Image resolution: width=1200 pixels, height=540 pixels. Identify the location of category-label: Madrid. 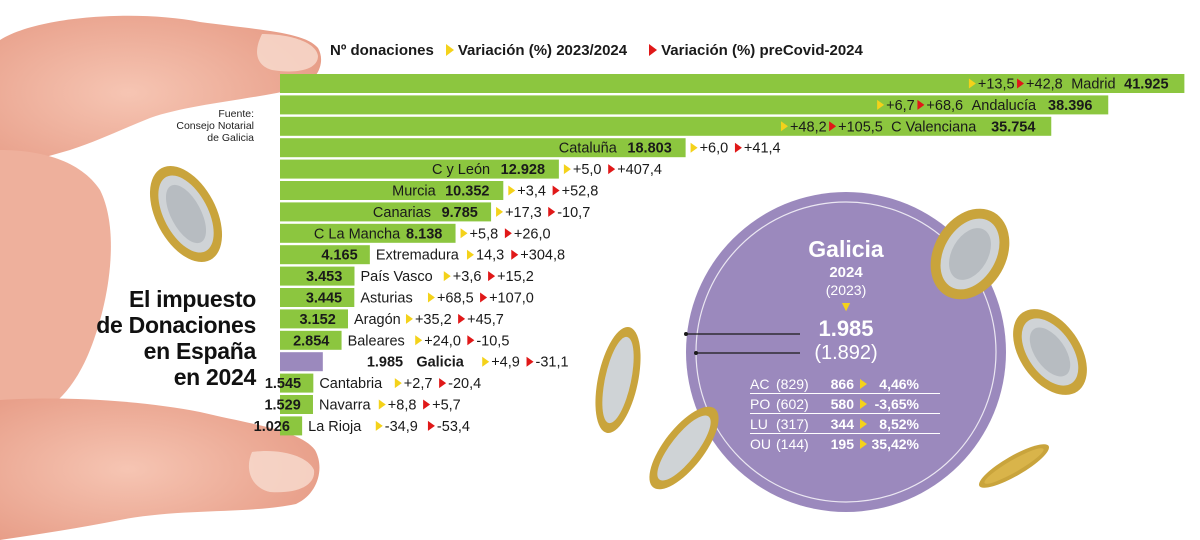
(1093, 85).